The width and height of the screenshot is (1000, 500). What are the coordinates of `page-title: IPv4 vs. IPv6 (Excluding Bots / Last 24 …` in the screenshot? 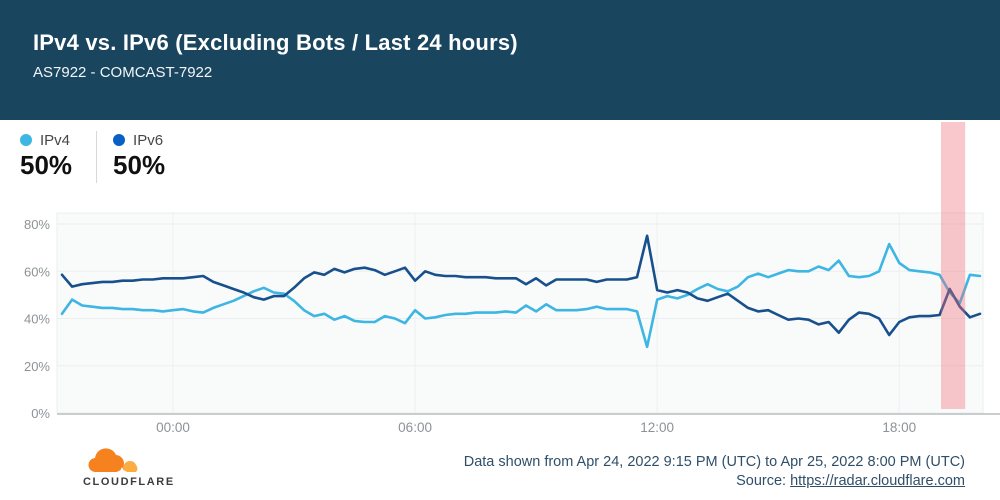 It's located at (275, 42).